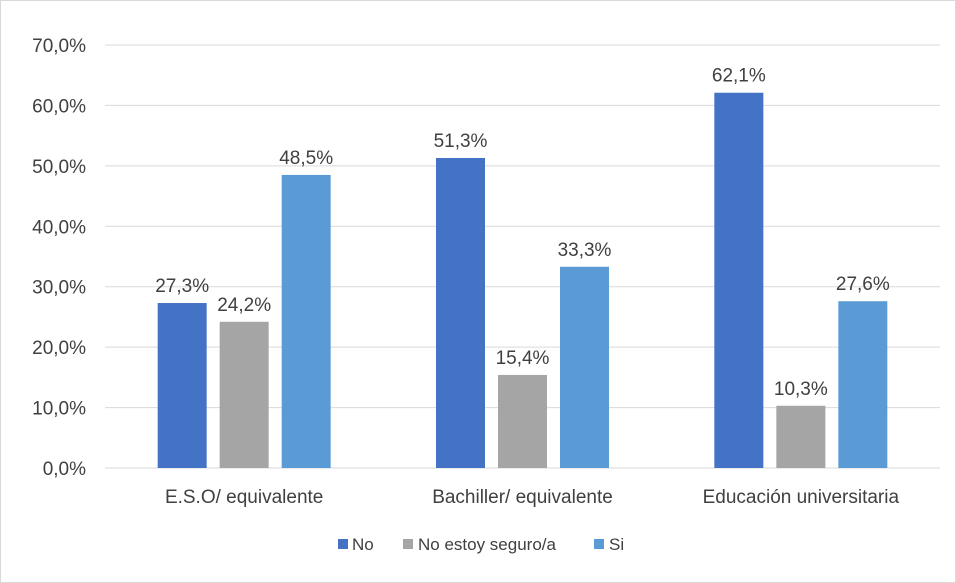 The height and width of the screenshot is (583, 956). What do you see at coordinates (863, 284) in the screenshot?
I see `data-label: 27,6%` at bounding box center [863, 284].